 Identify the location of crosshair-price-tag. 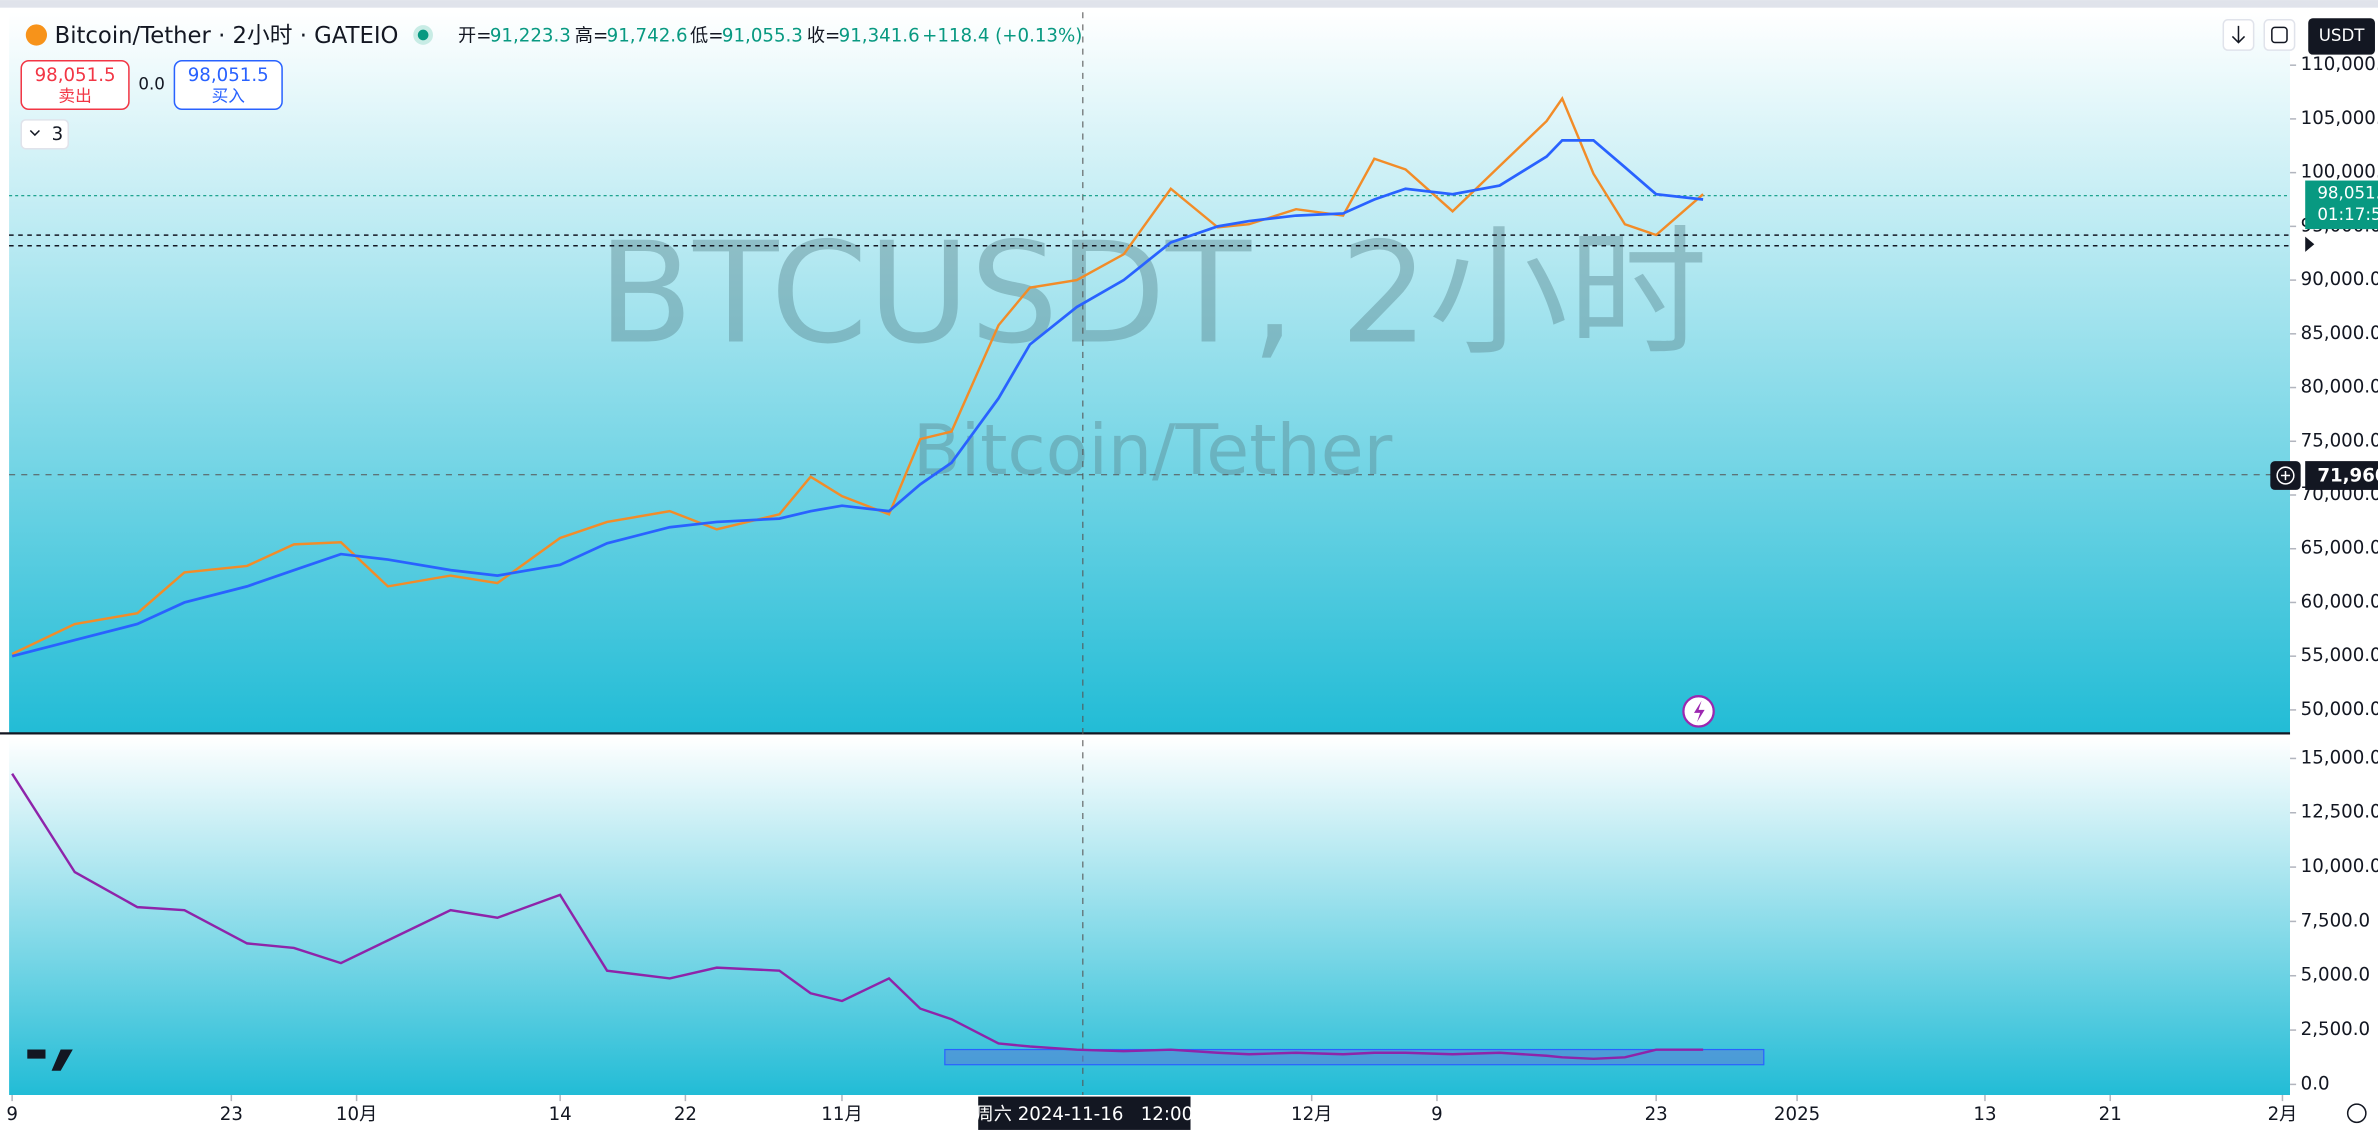
(2341, 475).